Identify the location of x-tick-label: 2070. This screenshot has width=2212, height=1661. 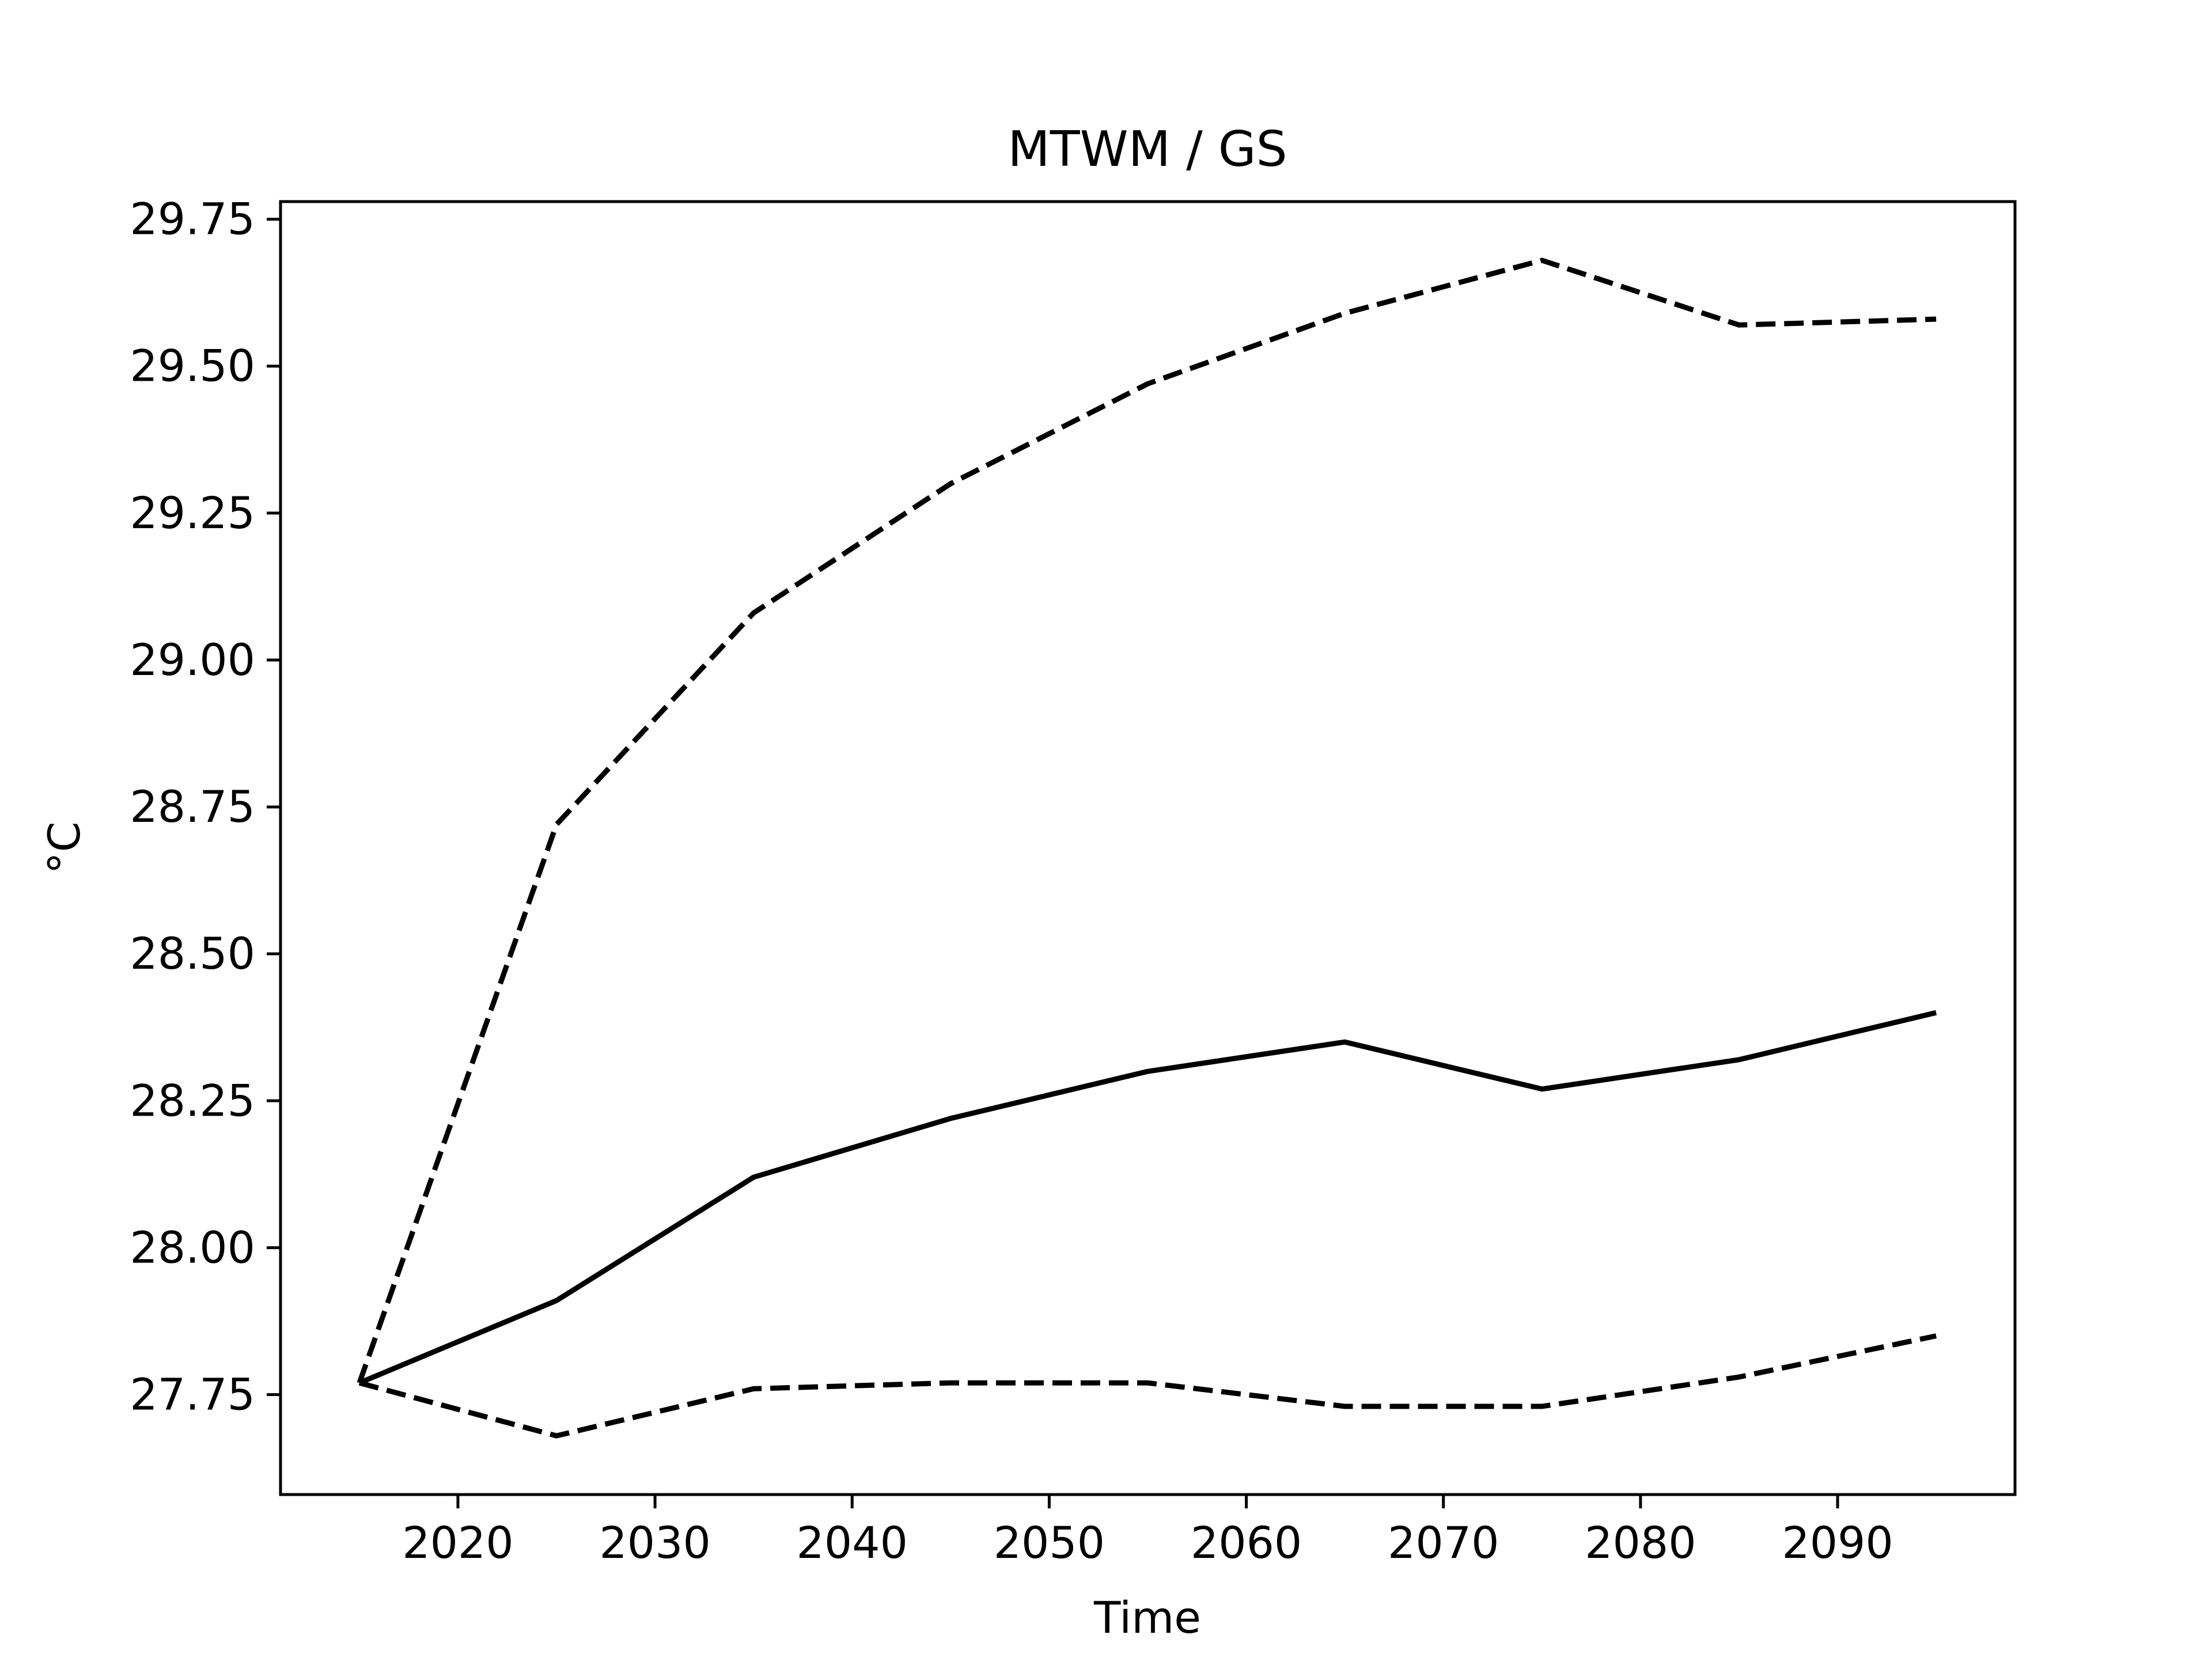
(1443, 1542).